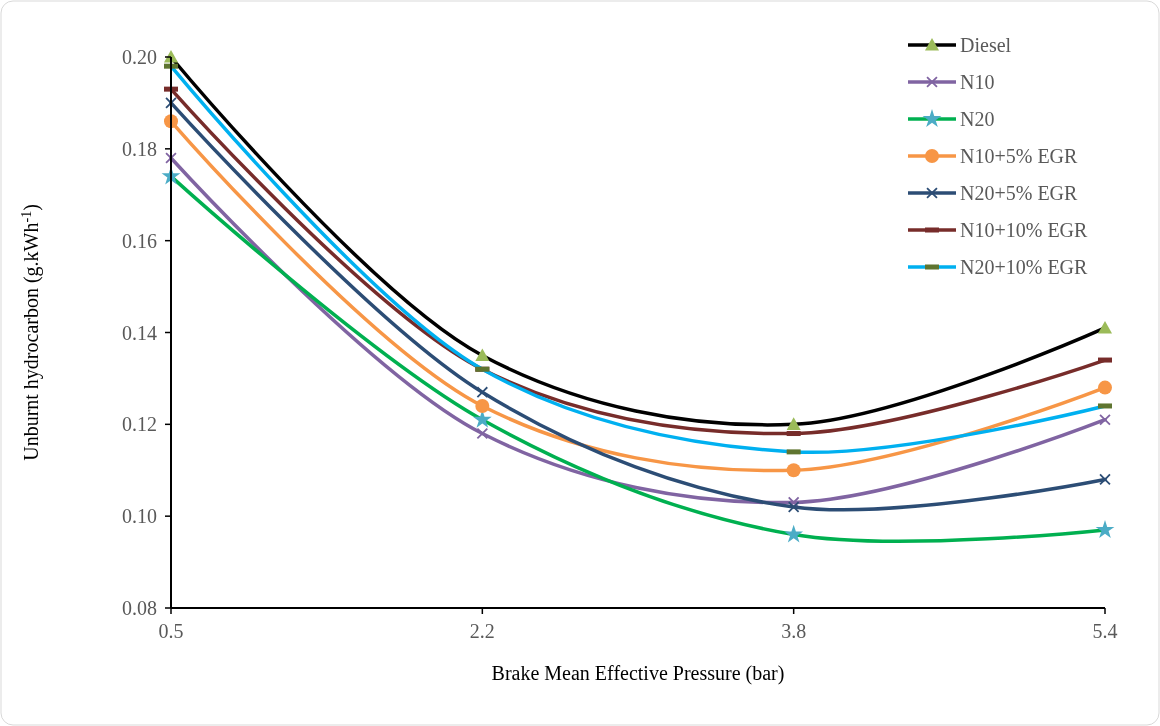  What do you see at coordinates (1024, 267) in the screenshot?
I see `legend-label: N20+10% EGR` at bounding box center [1024, 267].